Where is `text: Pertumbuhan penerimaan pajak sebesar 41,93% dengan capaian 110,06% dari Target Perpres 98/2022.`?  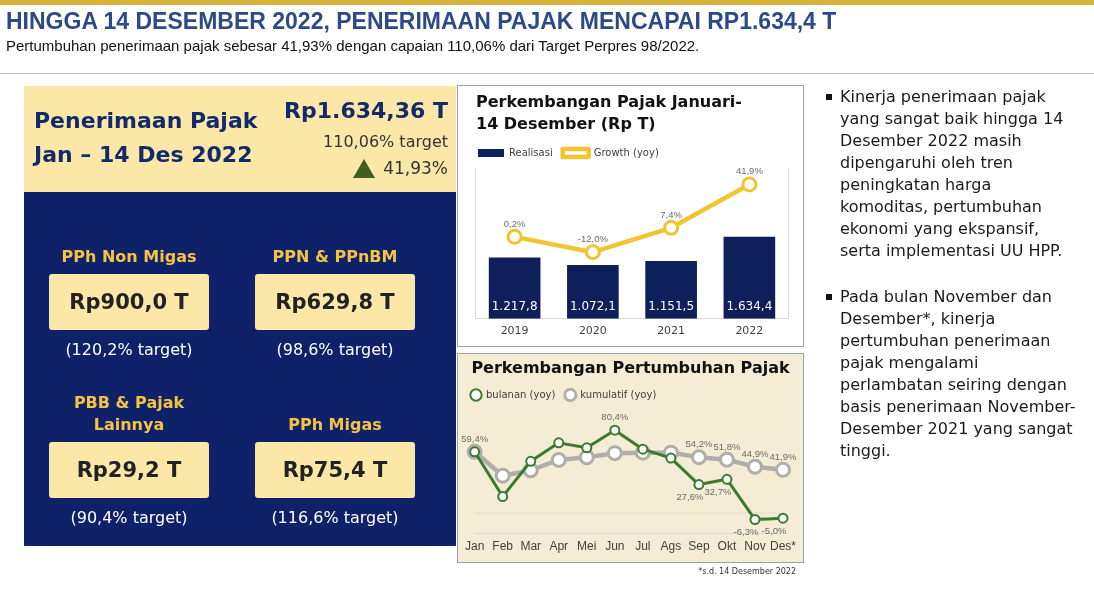 text: Pertumbuhan penerimaan pajak sebesar 41,93% dengan capaian 110,06% dari Target Perpres 98/2022. is located at coordinates (353, 45).